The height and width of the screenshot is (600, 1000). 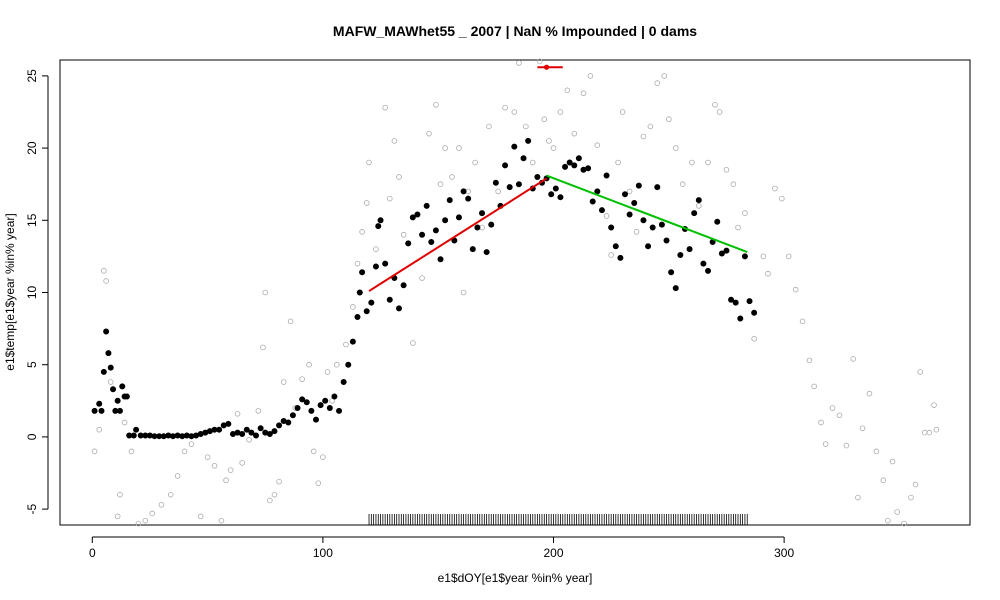 I want to click on y-tick-label: 25, so click(x=32, y=76).